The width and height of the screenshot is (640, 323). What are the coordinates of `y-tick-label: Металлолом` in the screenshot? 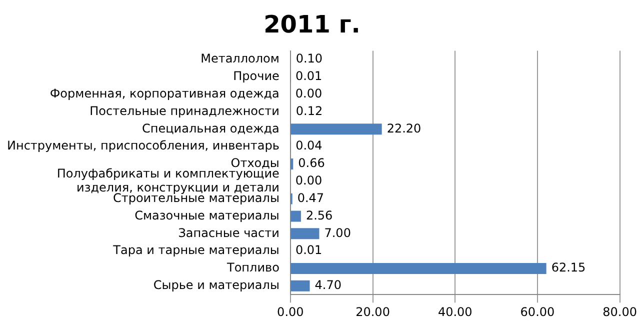 It's located at (240, 59).